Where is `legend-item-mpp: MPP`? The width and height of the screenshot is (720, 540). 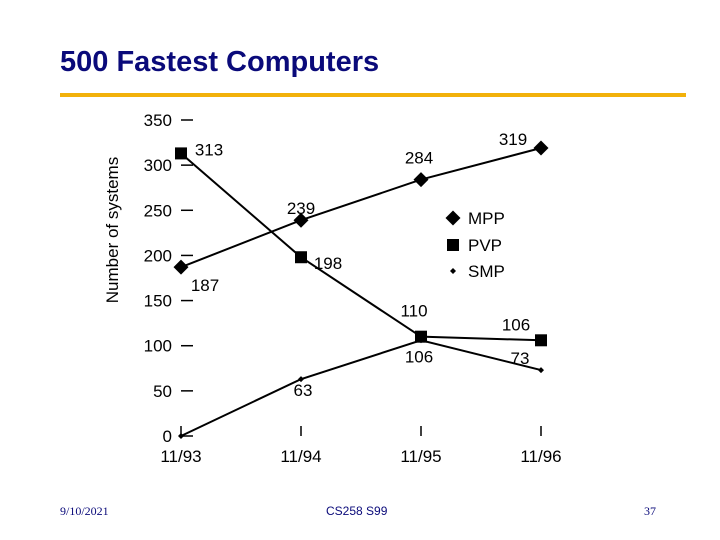 legend-item-mpp: MPP is located at coordinates (475, 218).